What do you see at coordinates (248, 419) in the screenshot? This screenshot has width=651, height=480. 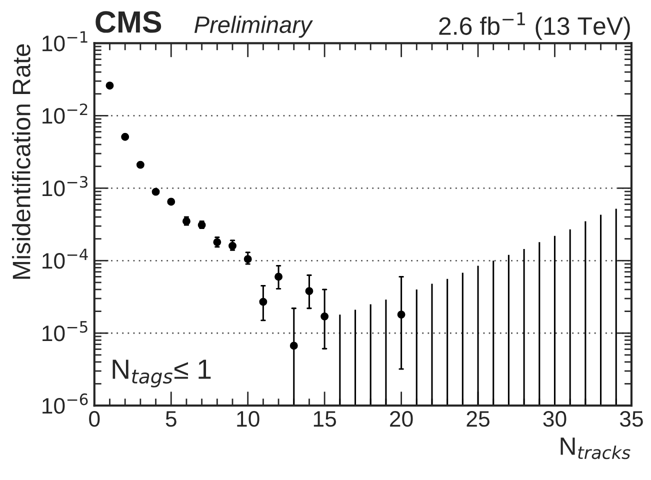 I see `x-tick-label: 10` at bounding box center [248, 419].